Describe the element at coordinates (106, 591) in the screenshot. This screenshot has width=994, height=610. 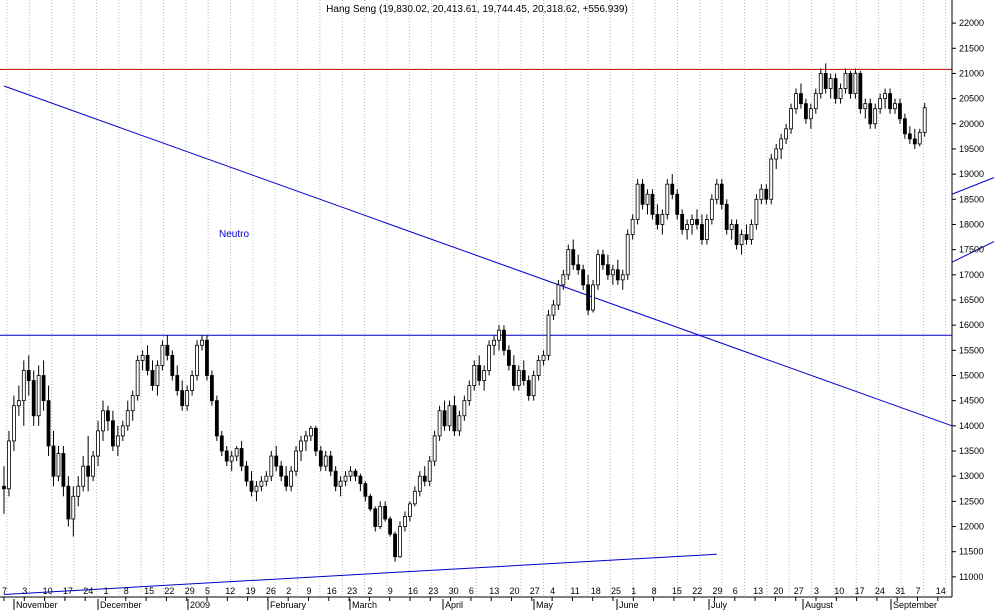
I see `x-tick-label: 1` at that location.